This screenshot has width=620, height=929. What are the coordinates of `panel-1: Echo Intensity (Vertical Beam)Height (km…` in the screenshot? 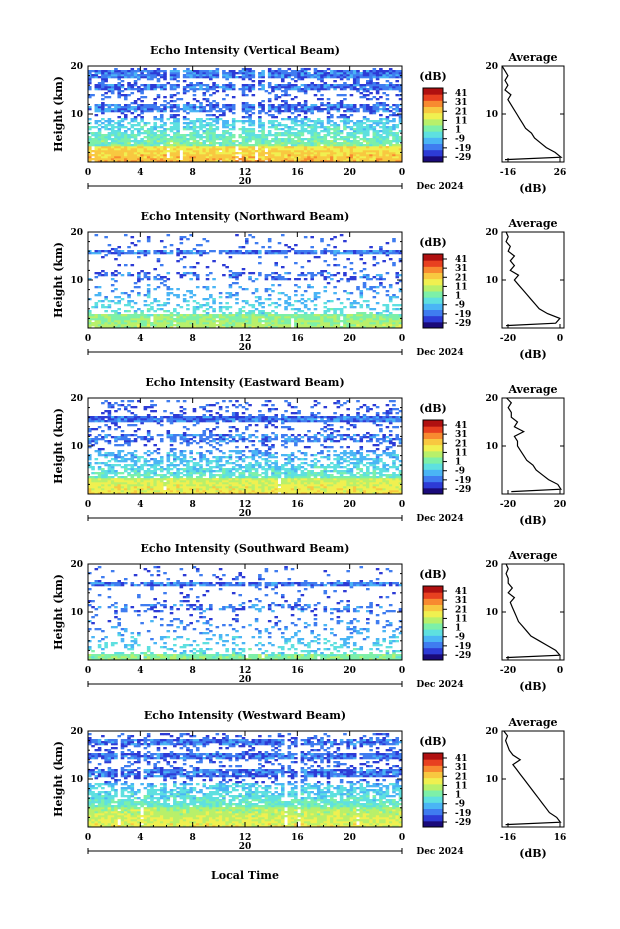 It's located at (309, 119).